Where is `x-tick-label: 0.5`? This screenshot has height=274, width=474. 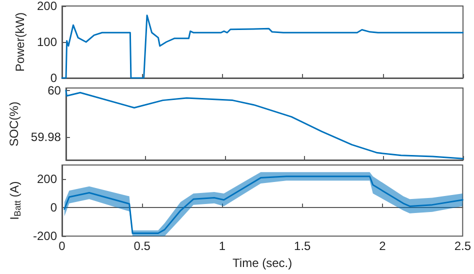
x-tick-label: 0.5 is located at coordinates (142, 246).